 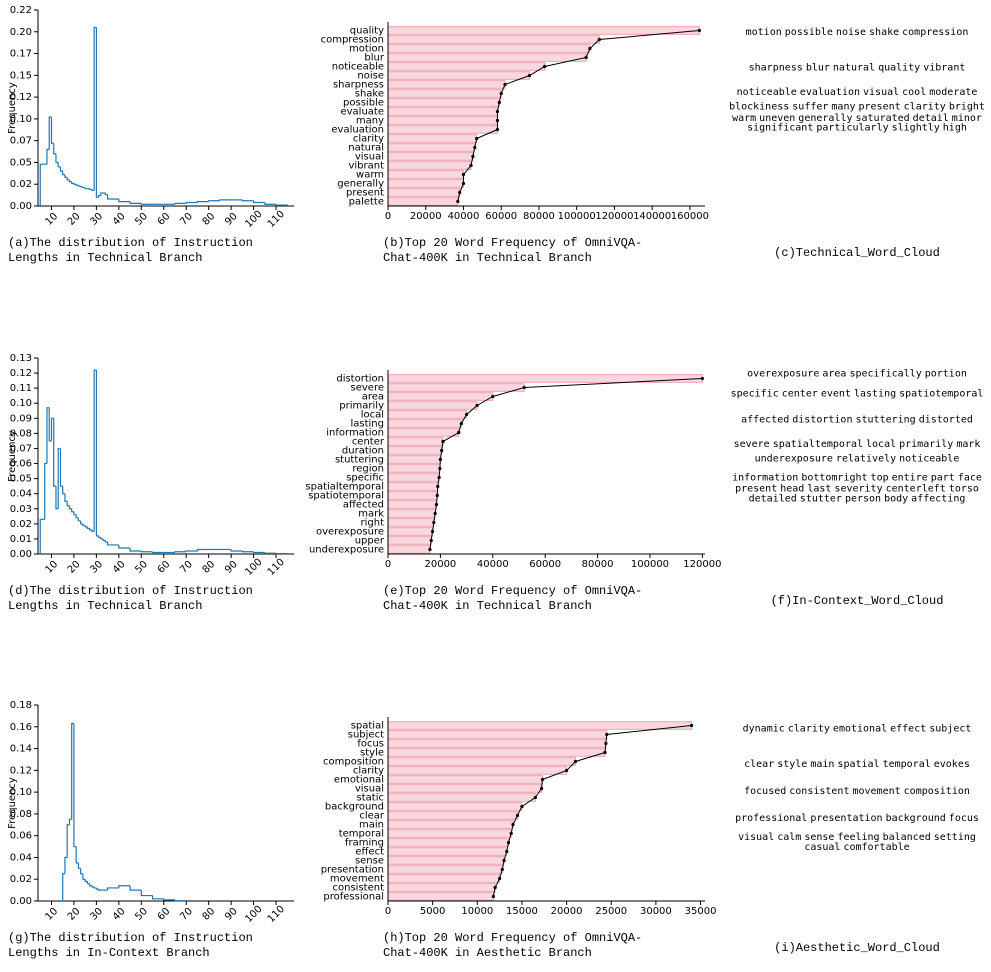 What do you see at coordinates (388, 911) in the screenshot?
I see `x-tick-label: 0` at bounding box center [388, 911].